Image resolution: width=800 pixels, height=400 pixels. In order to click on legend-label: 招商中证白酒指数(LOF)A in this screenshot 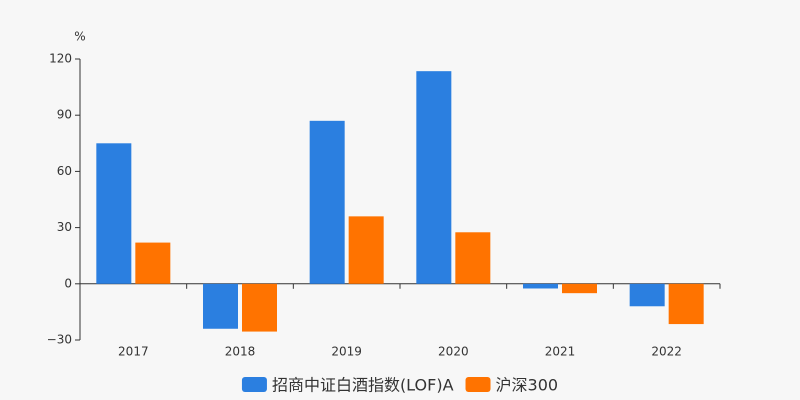, I will do `click(363, 385)`.